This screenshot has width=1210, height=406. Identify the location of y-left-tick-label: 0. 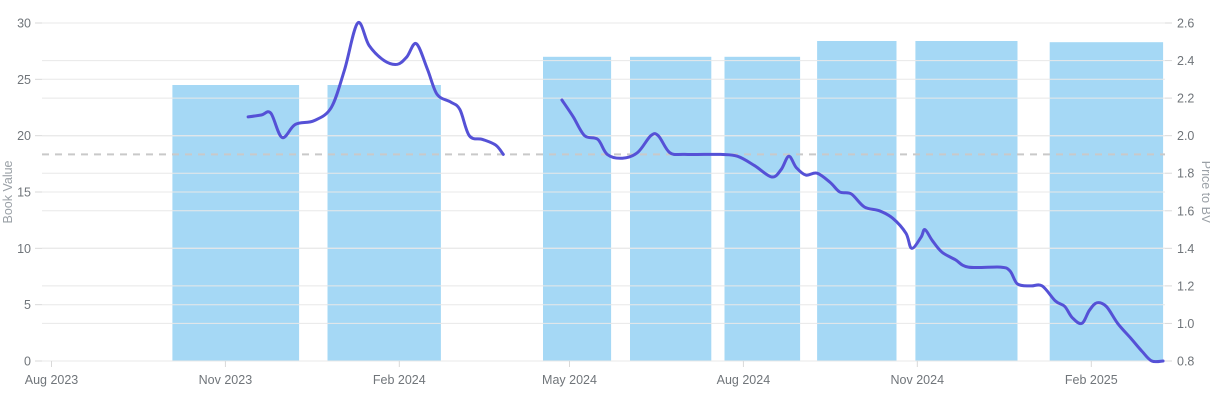
(27, 362).